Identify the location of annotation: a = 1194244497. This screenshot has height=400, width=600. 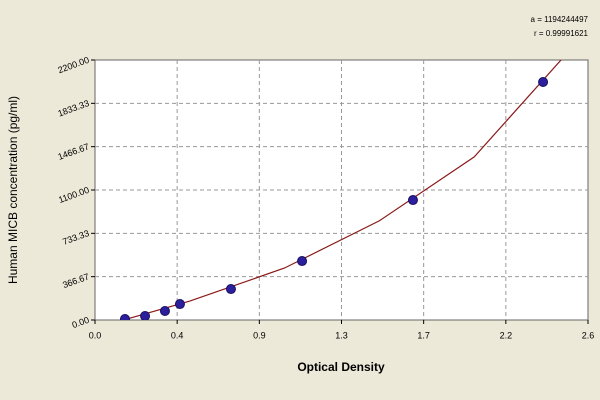
(560, 19).